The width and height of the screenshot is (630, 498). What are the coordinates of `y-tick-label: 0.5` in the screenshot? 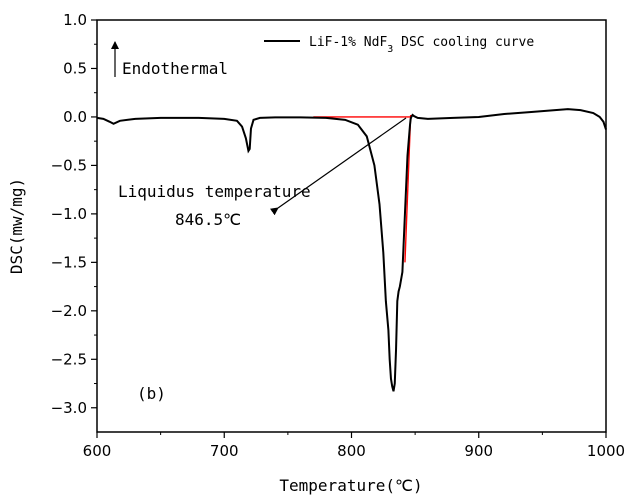 It's located at (75, 68).